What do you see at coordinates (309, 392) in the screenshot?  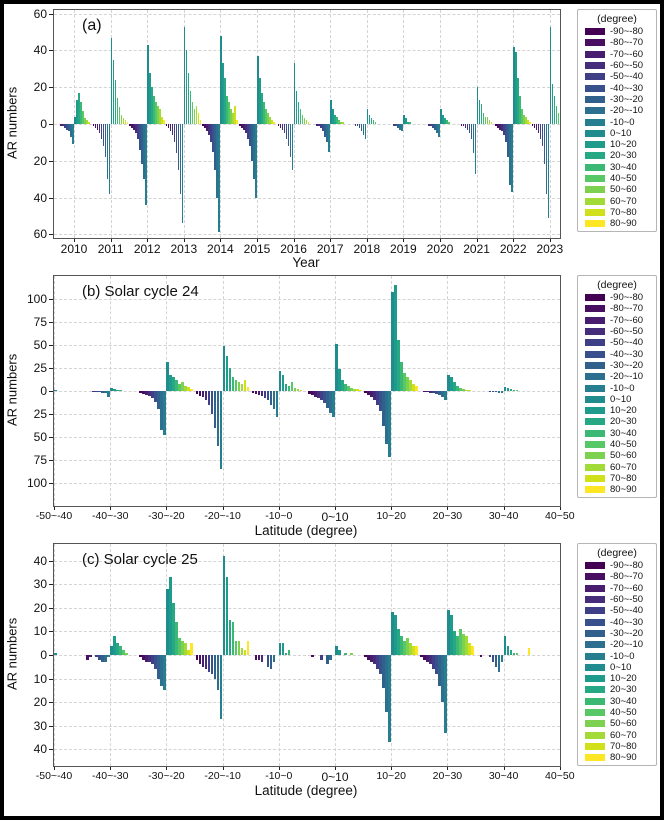 I see `bar-0~10--90~-80` at bounding box center [309, 392].